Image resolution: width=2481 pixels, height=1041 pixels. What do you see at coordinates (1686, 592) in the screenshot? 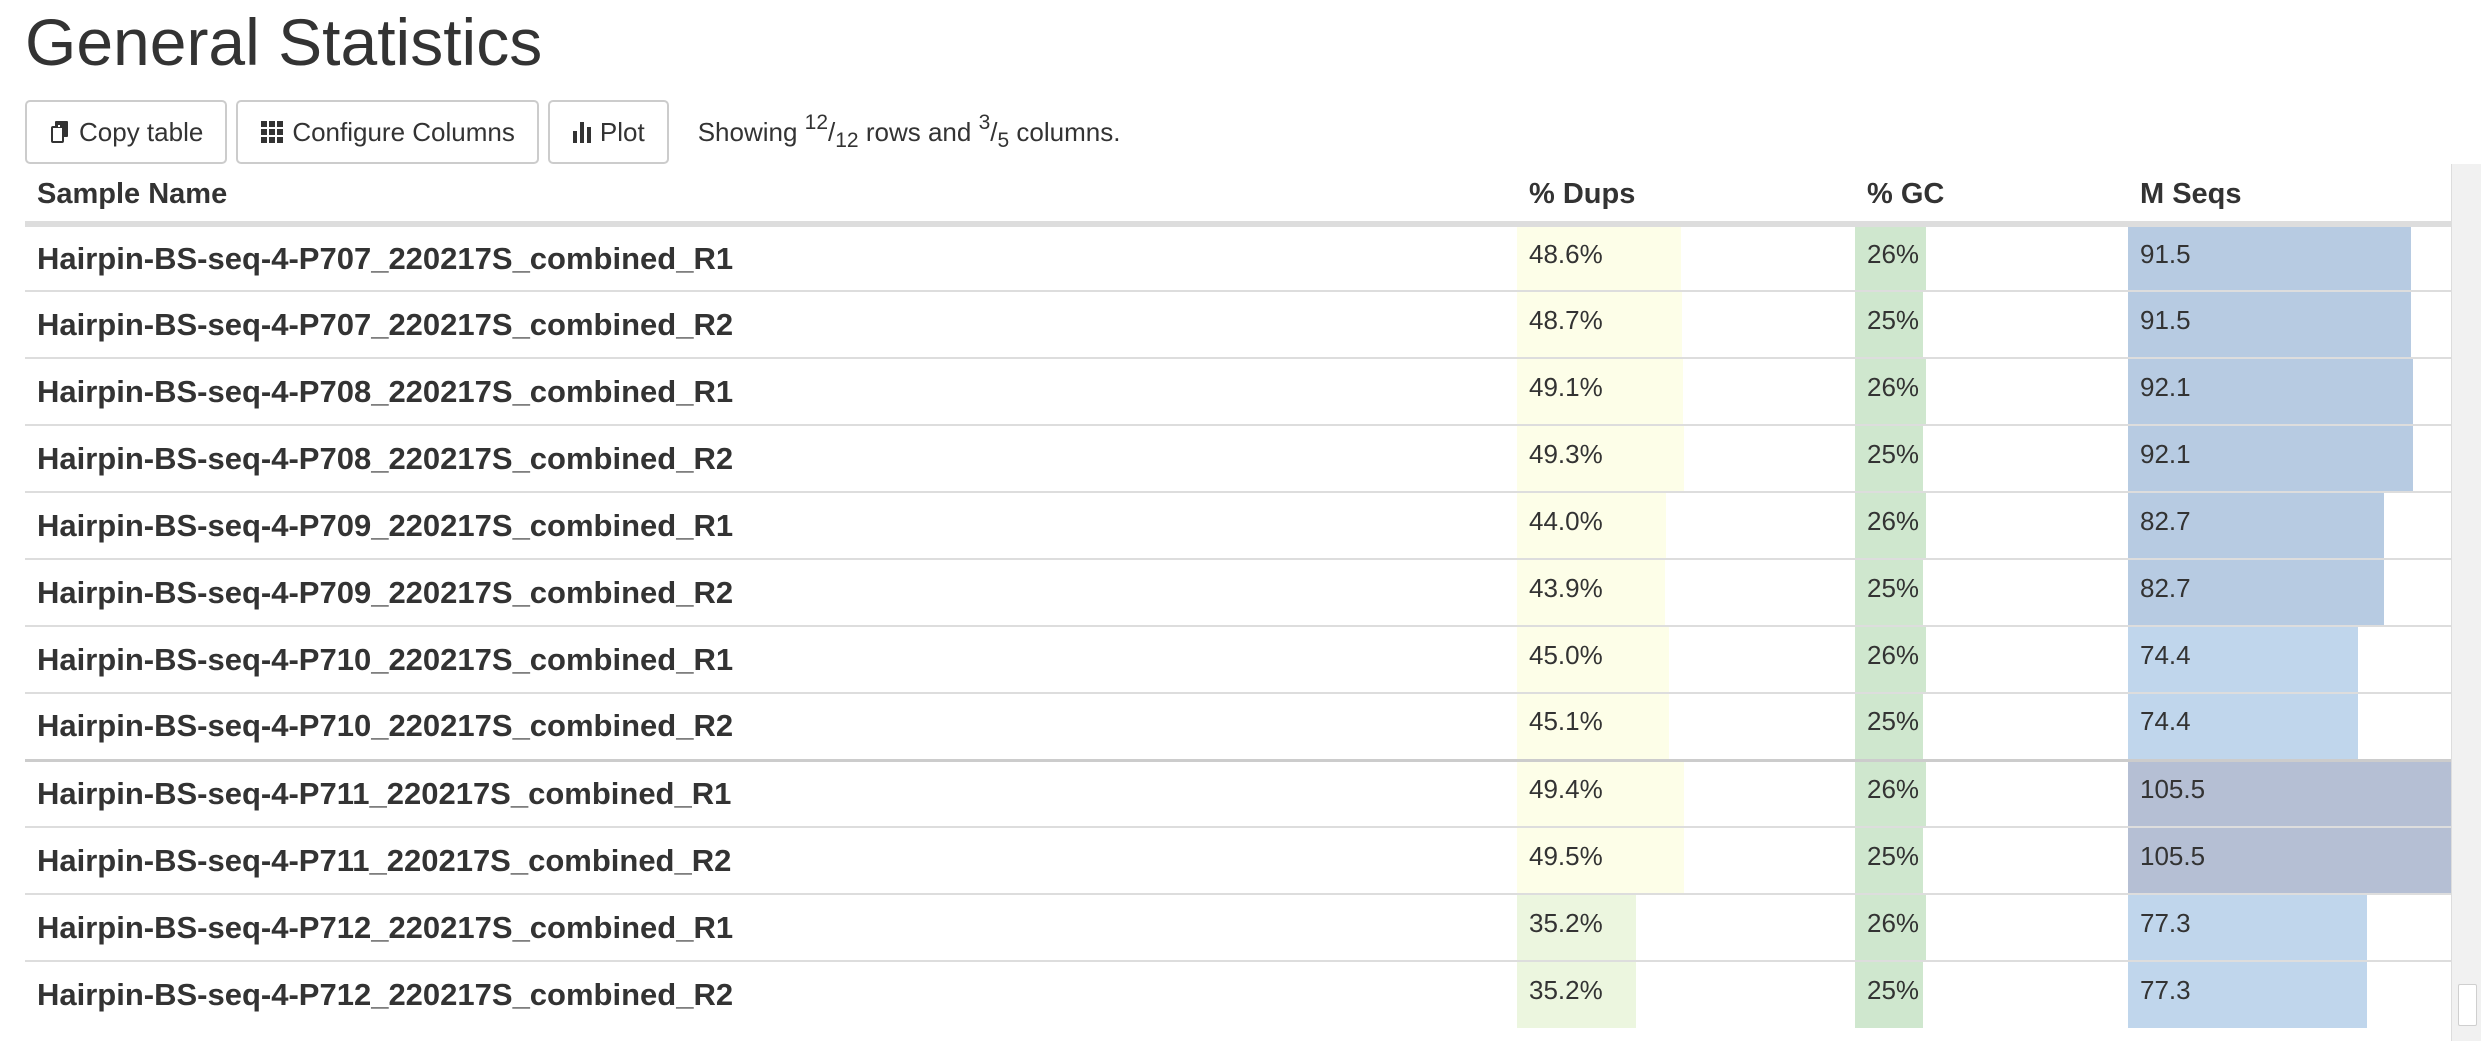
I see `dups-cell: 43.9%` at bounding box center [1686, 592].